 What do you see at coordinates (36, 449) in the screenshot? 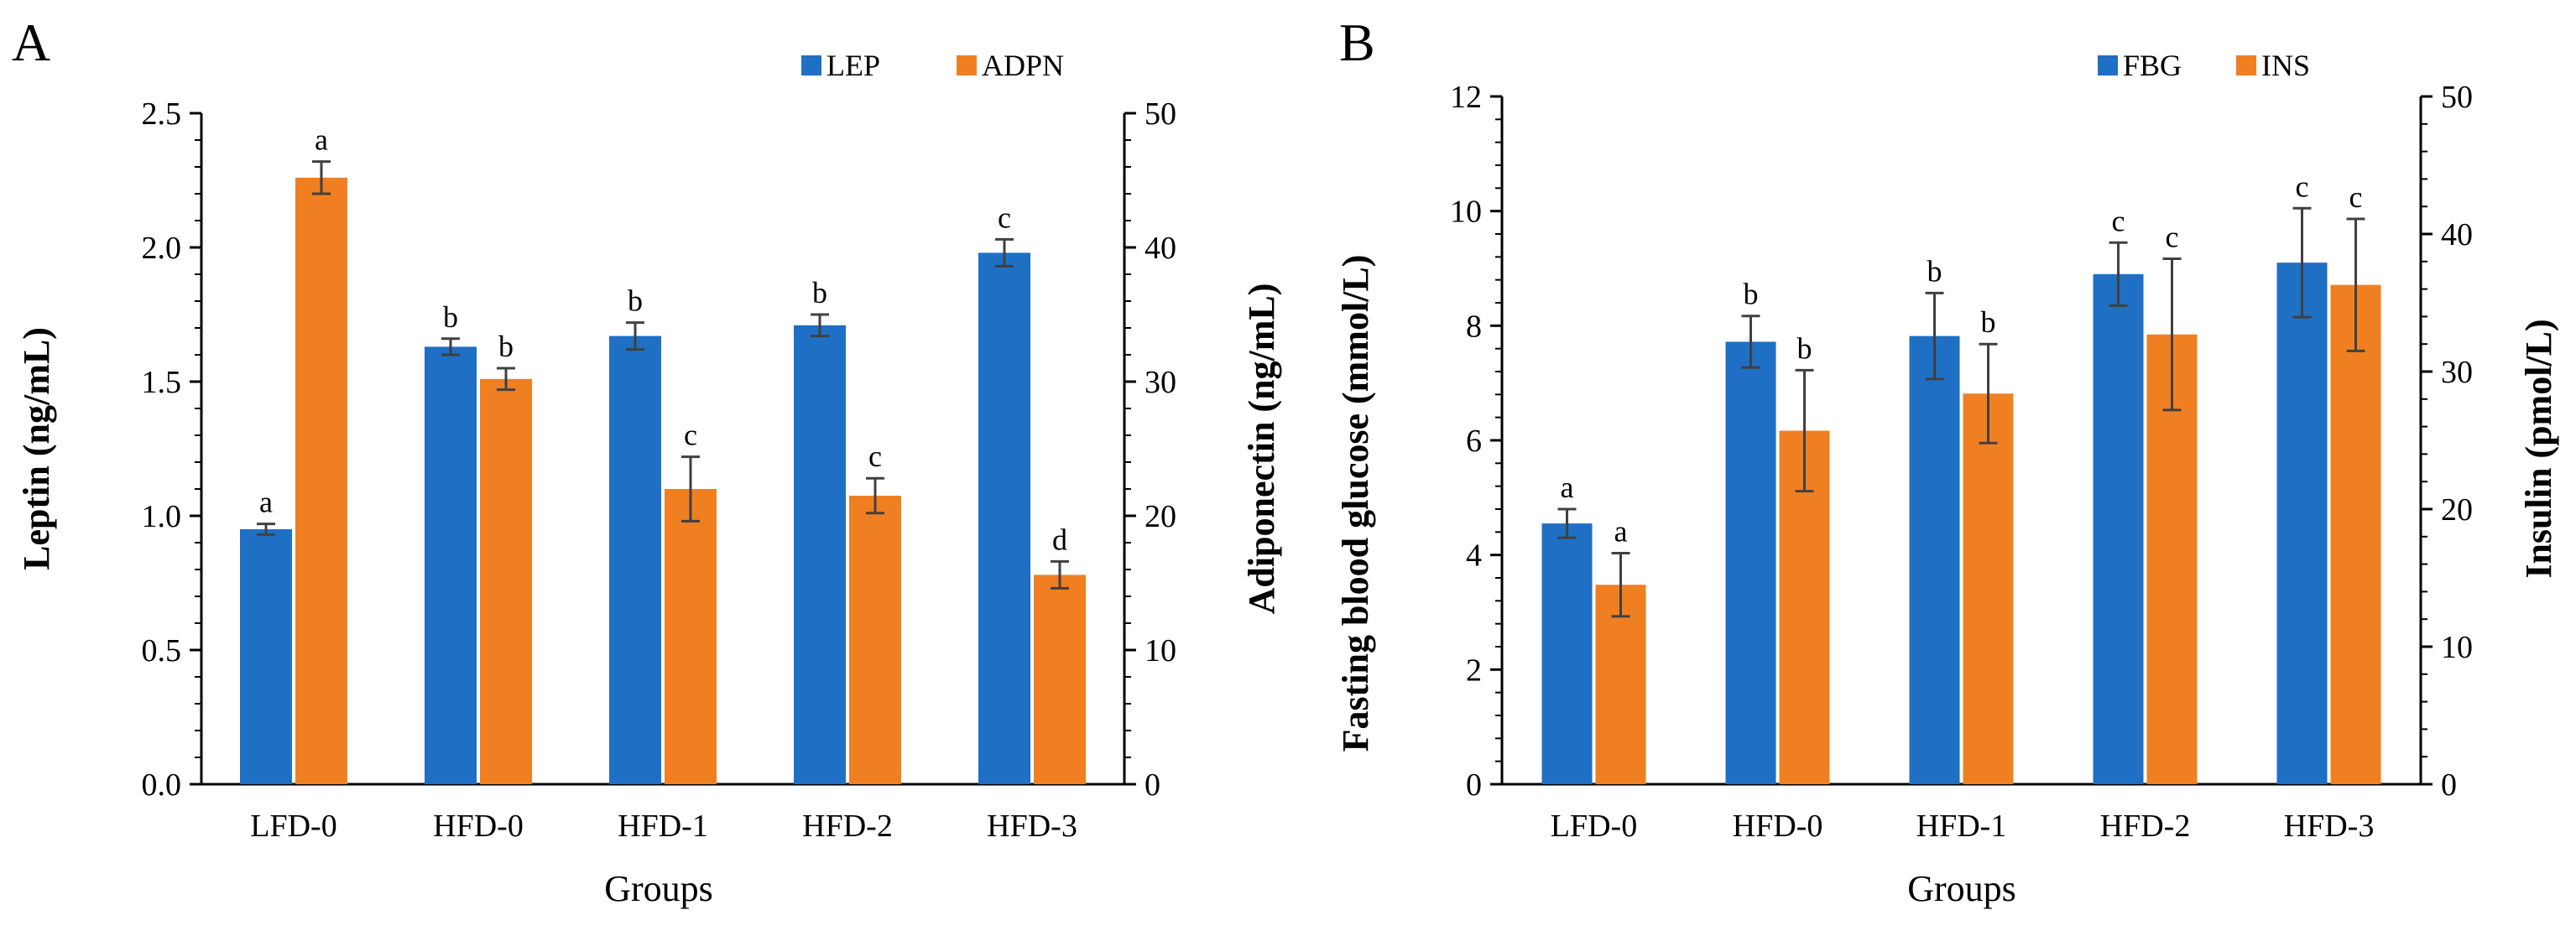
I see `panel-a-left-axis-title: Leptin (ng/mL)` at bounding box center [36, 449].